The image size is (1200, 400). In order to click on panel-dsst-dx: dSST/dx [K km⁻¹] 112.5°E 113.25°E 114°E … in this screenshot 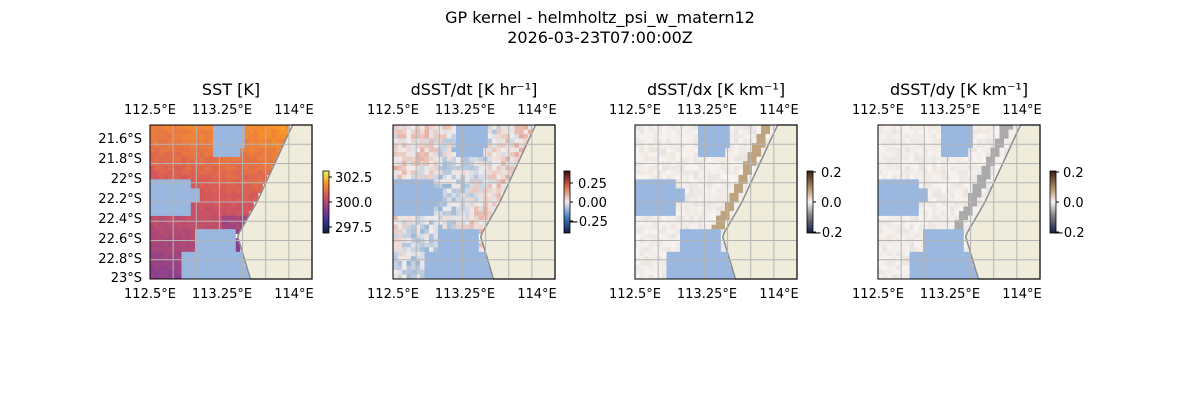, I will do `click(726, 191)`.